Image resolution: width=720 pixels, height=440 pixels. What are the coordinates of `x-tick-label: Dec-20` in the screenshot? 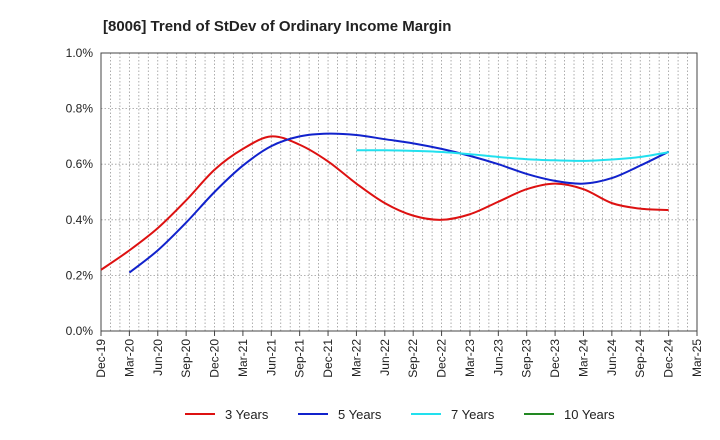 It's located at (215, 358).